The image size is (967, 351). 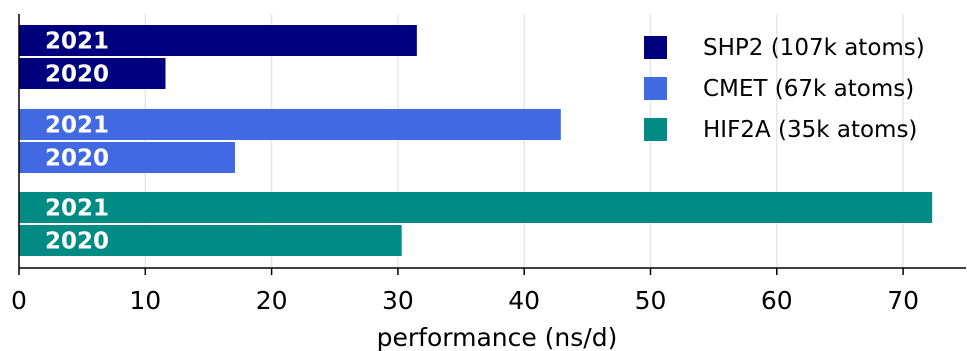 I want to click on x-tick-label: 30, so click(x=398, y=300).